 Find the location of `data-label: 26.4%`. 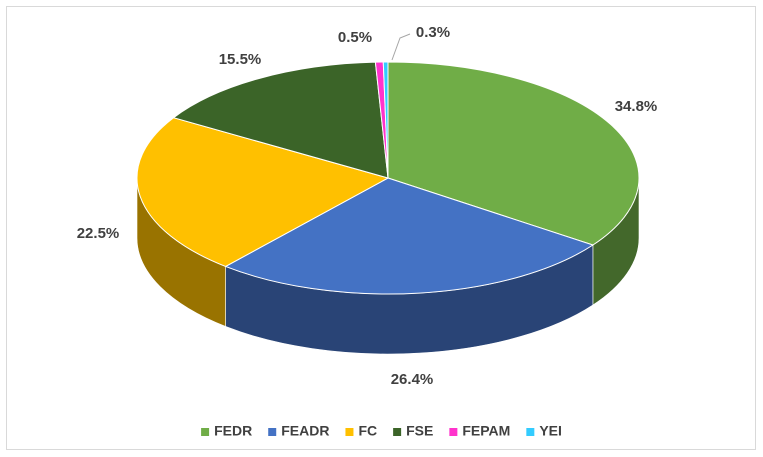

data-label: 26.4% is located at coordinates (412, 379).